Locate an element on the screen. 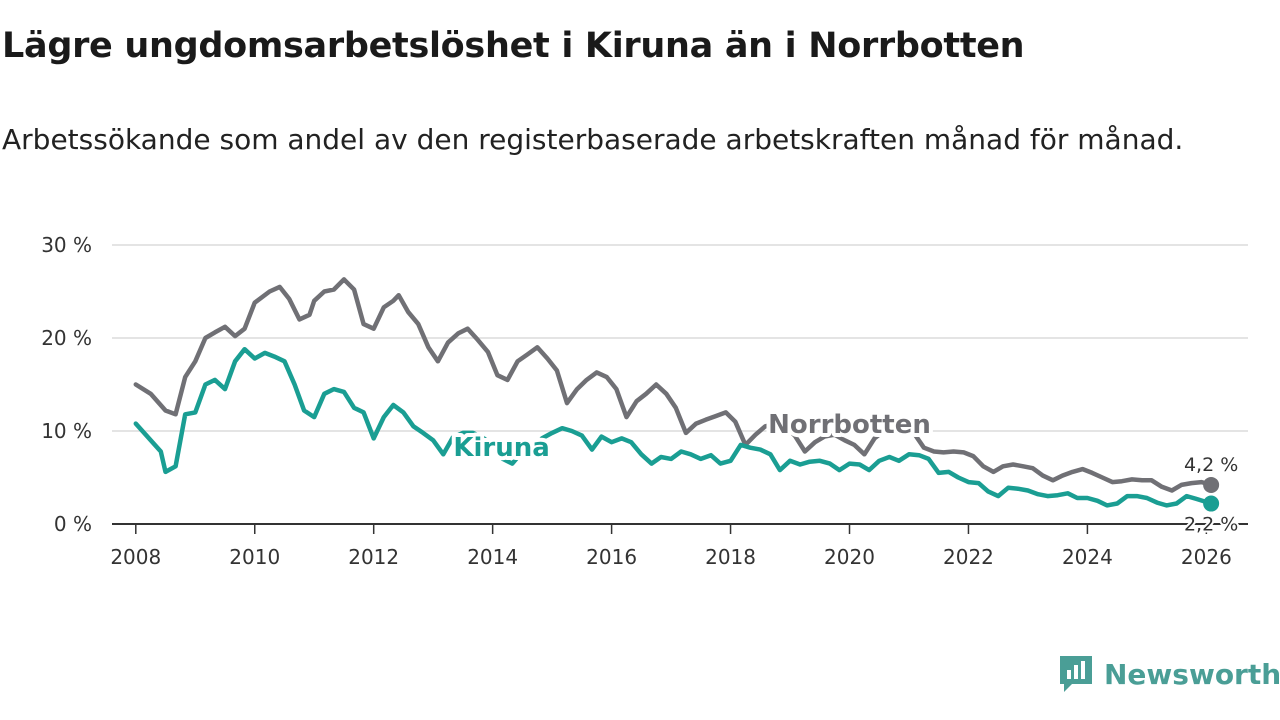 The width and height of the screenshot is (1280, 720). series-label-kiruna: Kiruna is located at coordinates (501, 448).